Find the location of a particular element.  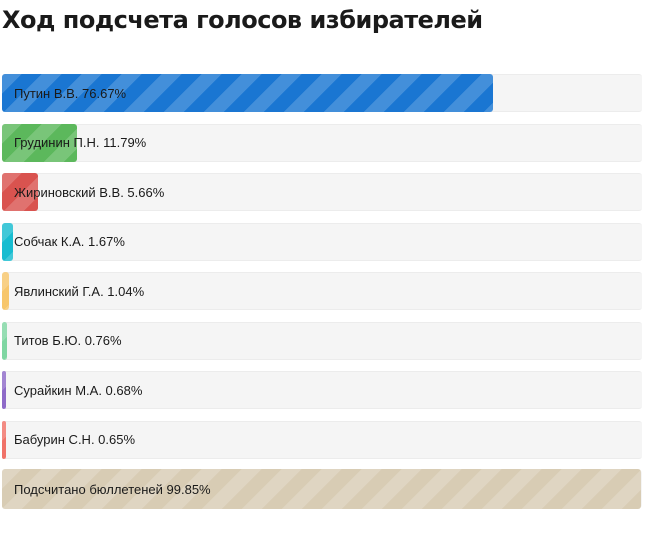

page-title: Ход подсчета голосов избирателей is located at coordinates (242, 20).